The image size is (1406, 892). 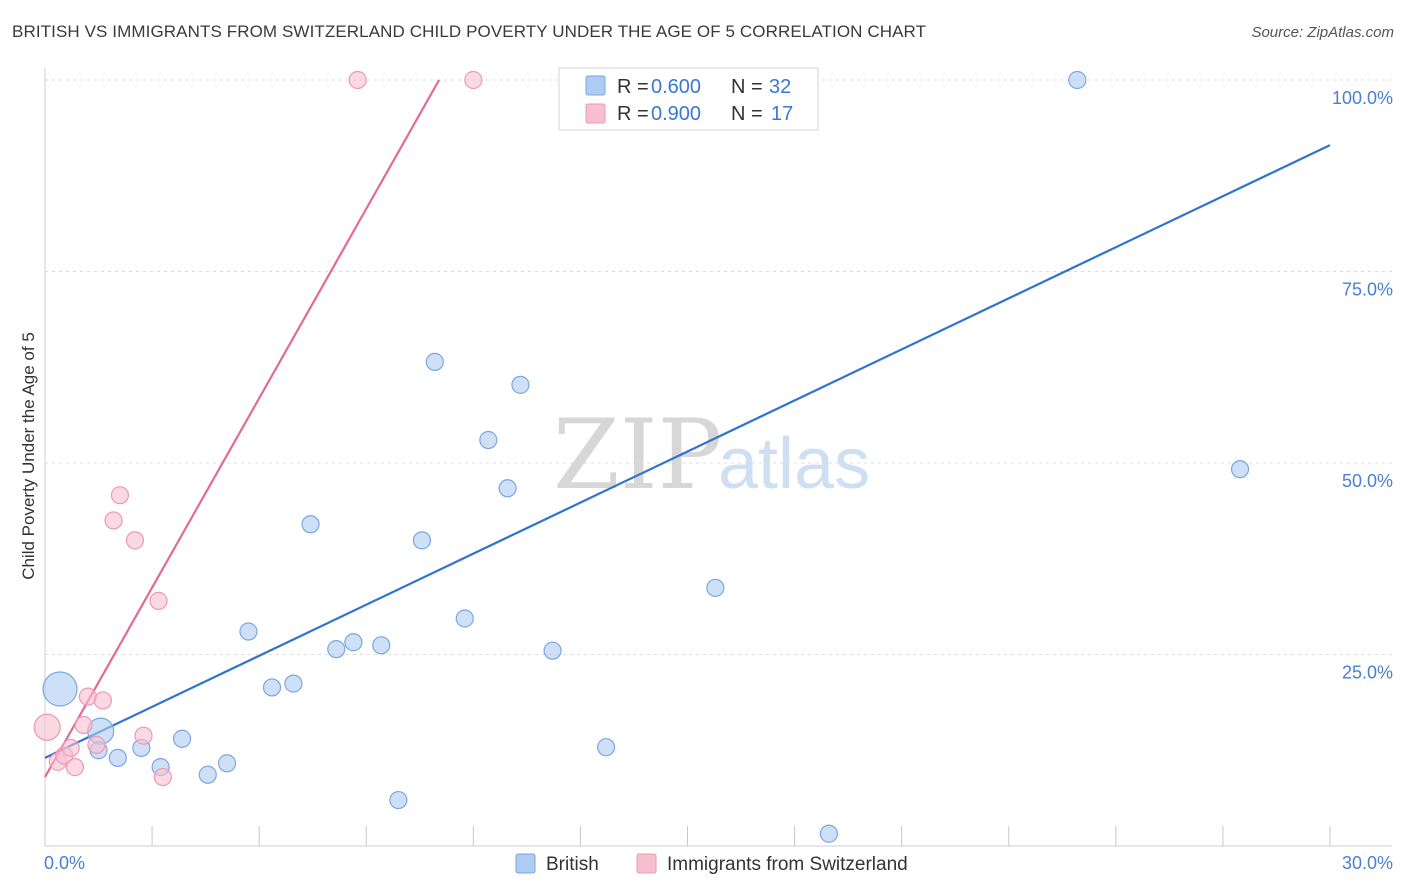 I want to click on y-tick-label: 100.0%, so click(x=1362, y=98).